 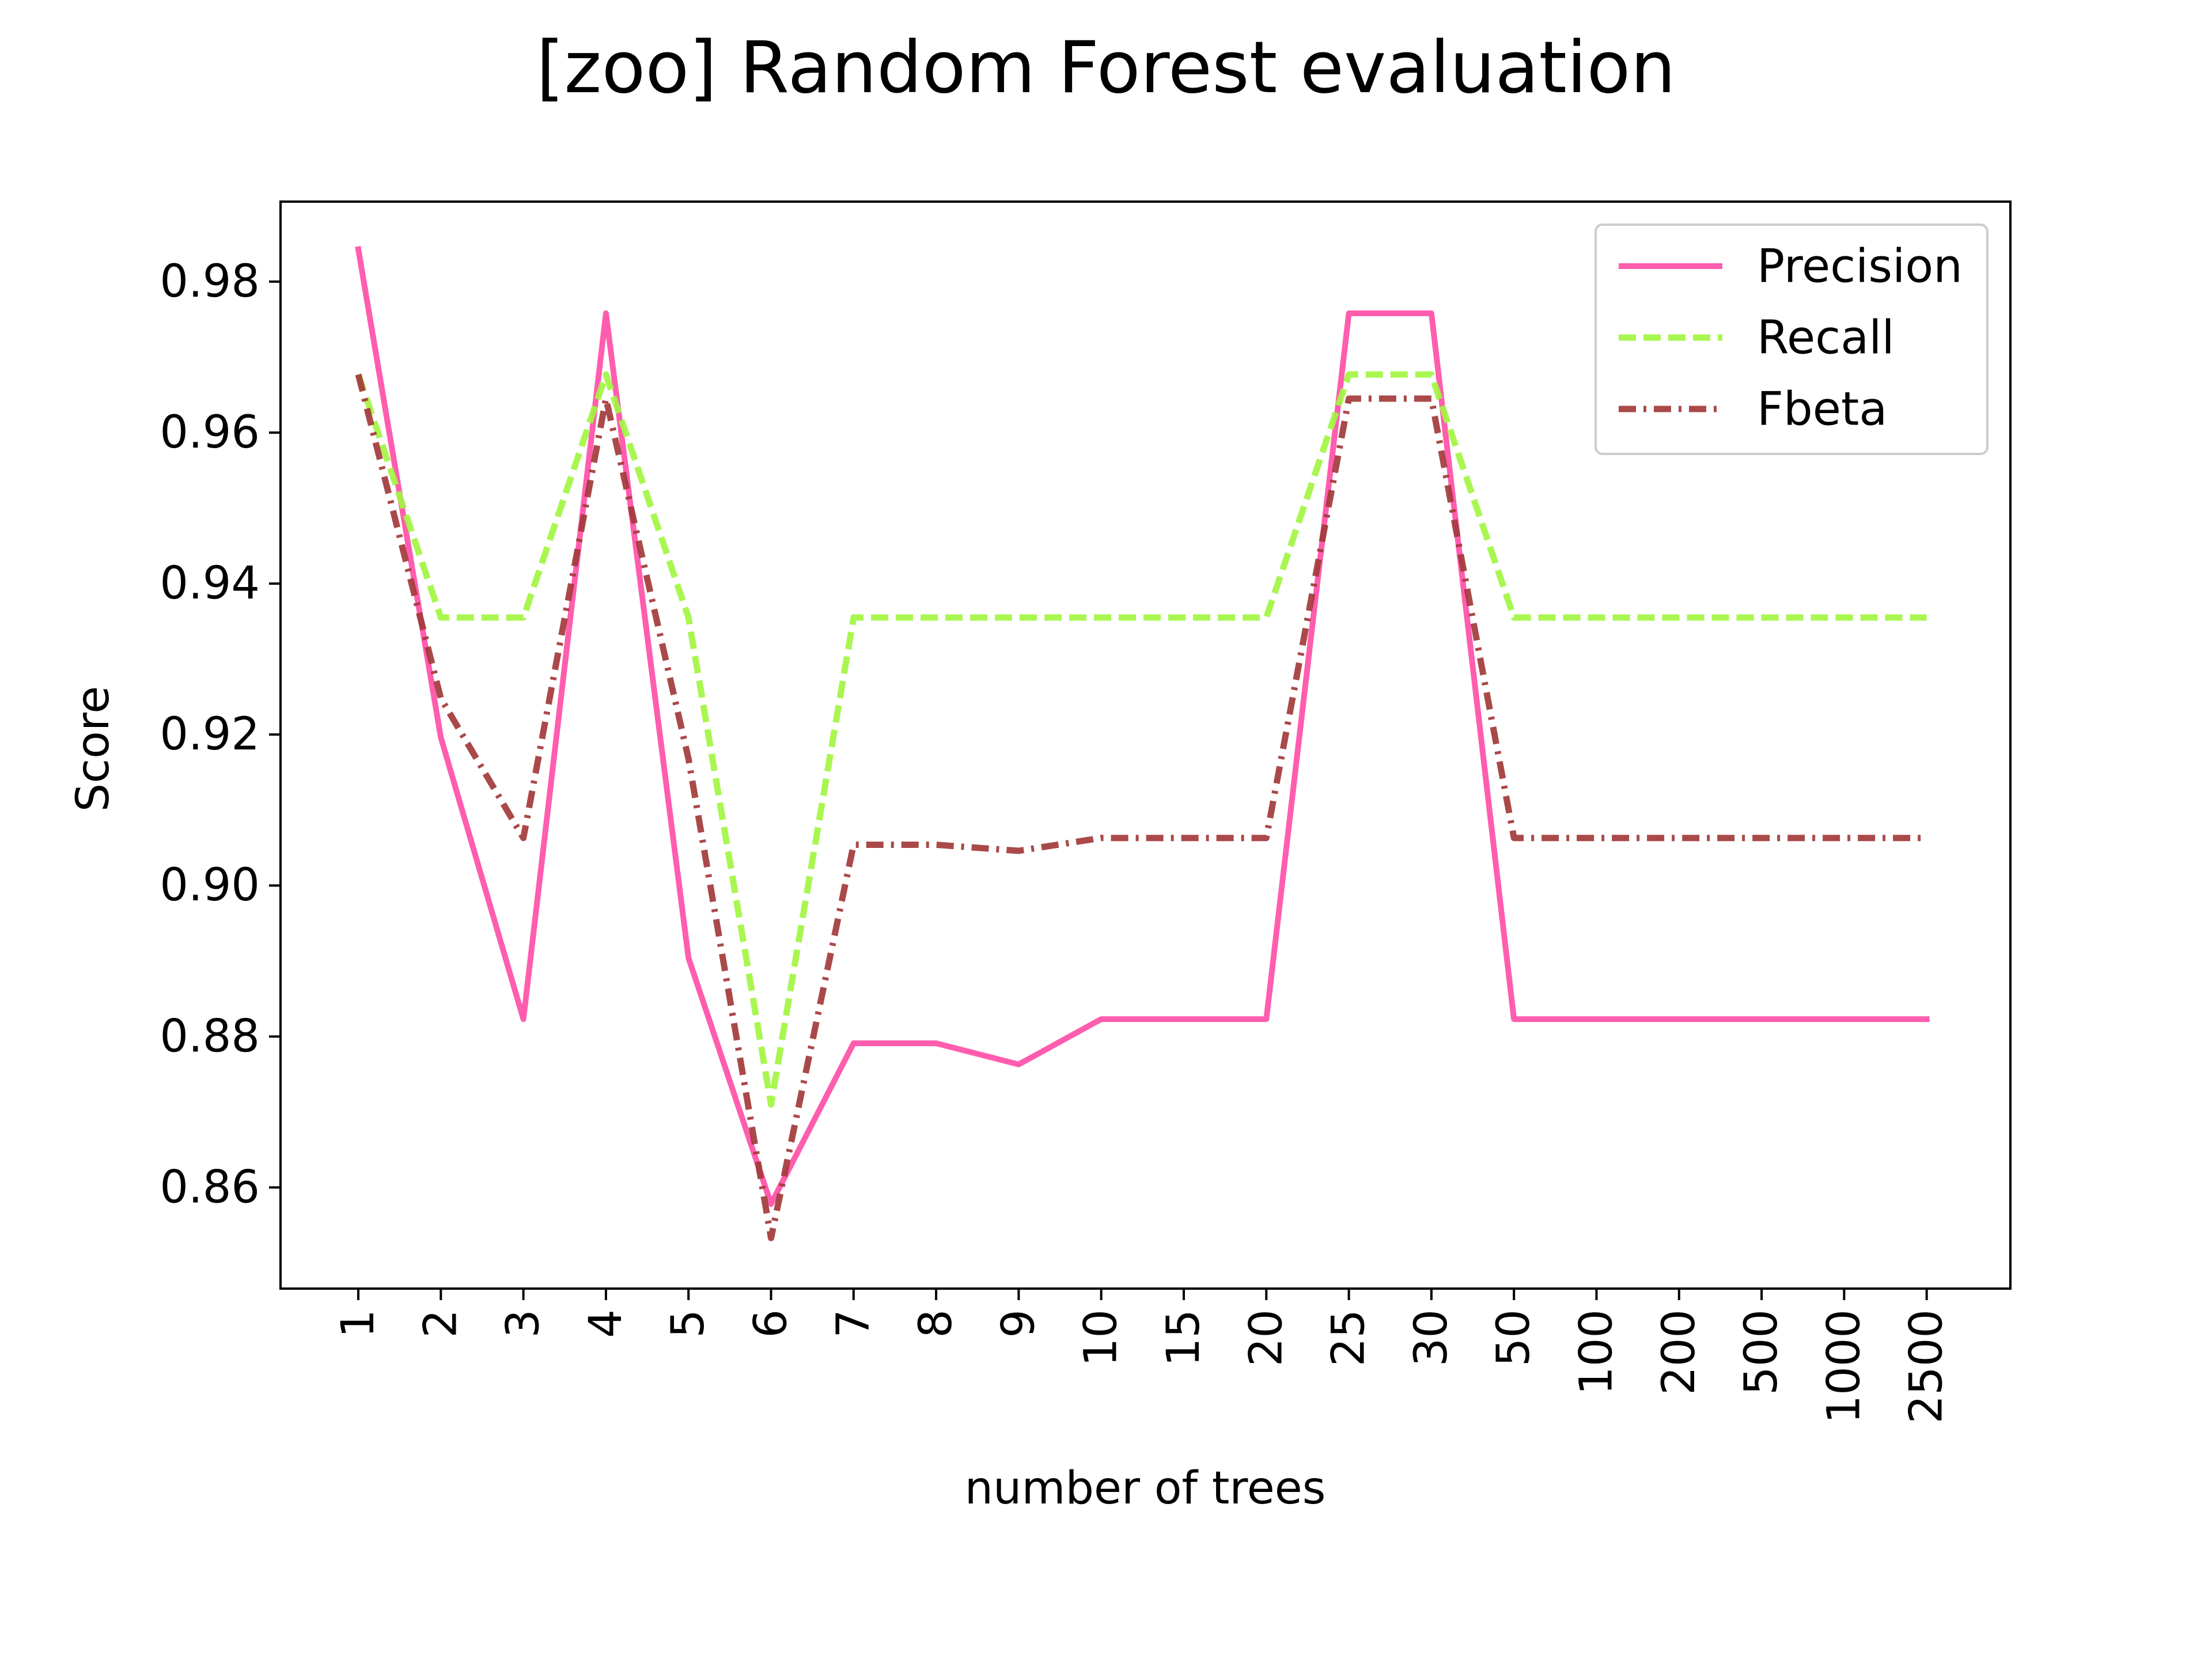 What do you see at coordinates (1106, 67) in the screenshot?
I see `chart-title: [zoo] Random Forest evaluation` at bounding box center [1106, 67].